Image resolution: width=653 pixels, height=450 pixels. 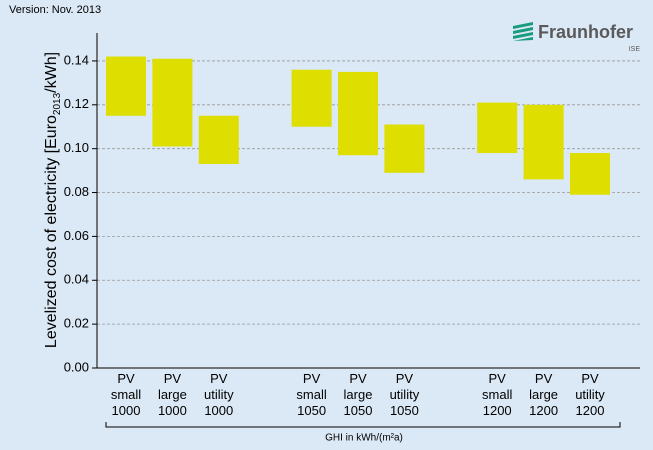 What do you see at coordinates (57, 103) in the screenshot?
I see `y-label-sub: 2013` at bounding box center [57, 103].